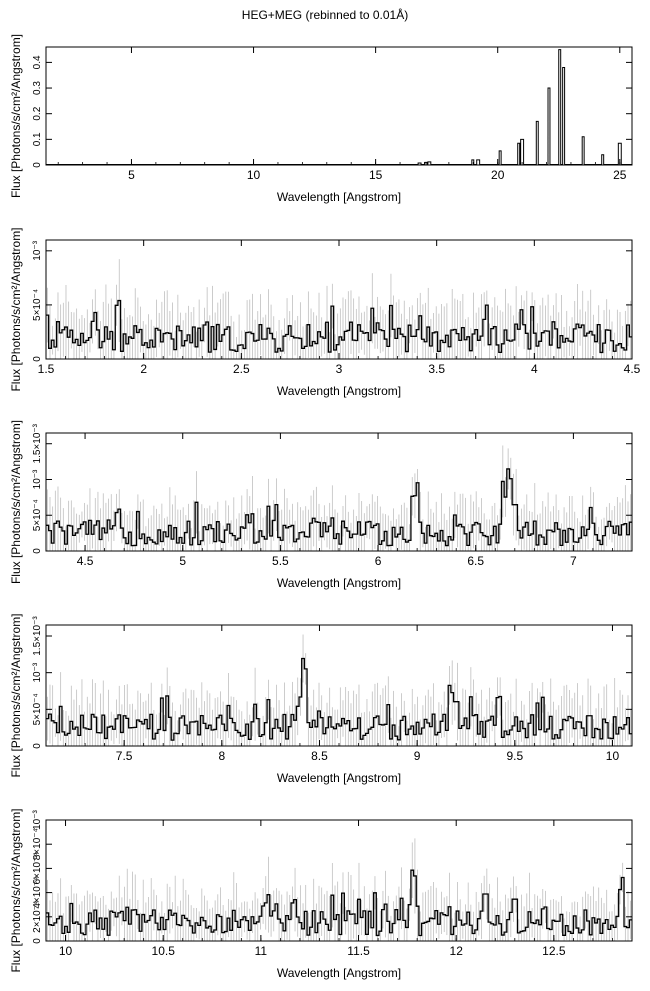 The height and width of the screenshot is (991, 650). Describe the element at coordinates (620, 175) in the screenshot. I see `x-tick-label: 25` at that location.